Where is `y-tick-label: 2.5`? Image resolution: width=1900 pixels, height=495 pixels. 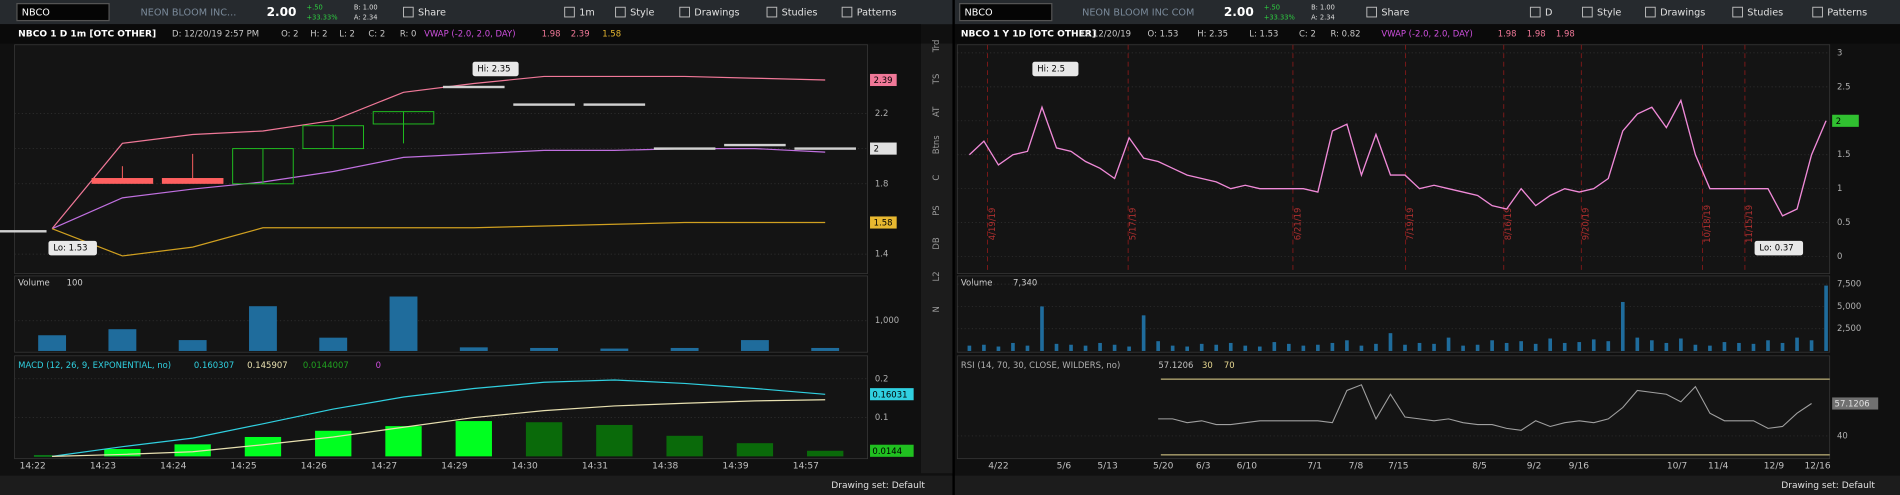
y-tick-label: 2.5 is located at coordinates (1843, 86).